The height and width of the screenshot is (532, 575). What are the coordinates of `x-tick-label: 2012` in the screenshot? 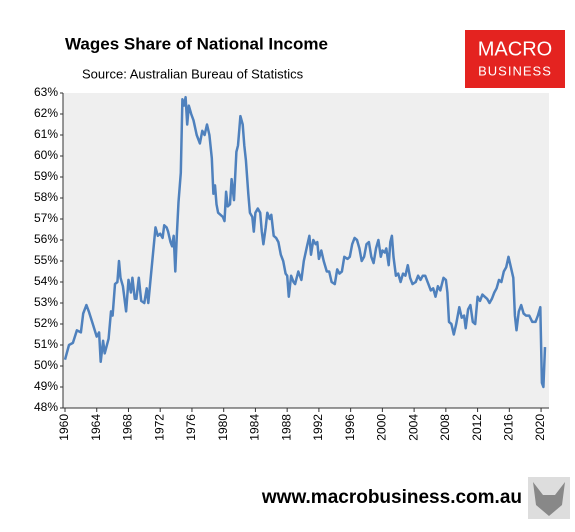 It's located at (477, 427).